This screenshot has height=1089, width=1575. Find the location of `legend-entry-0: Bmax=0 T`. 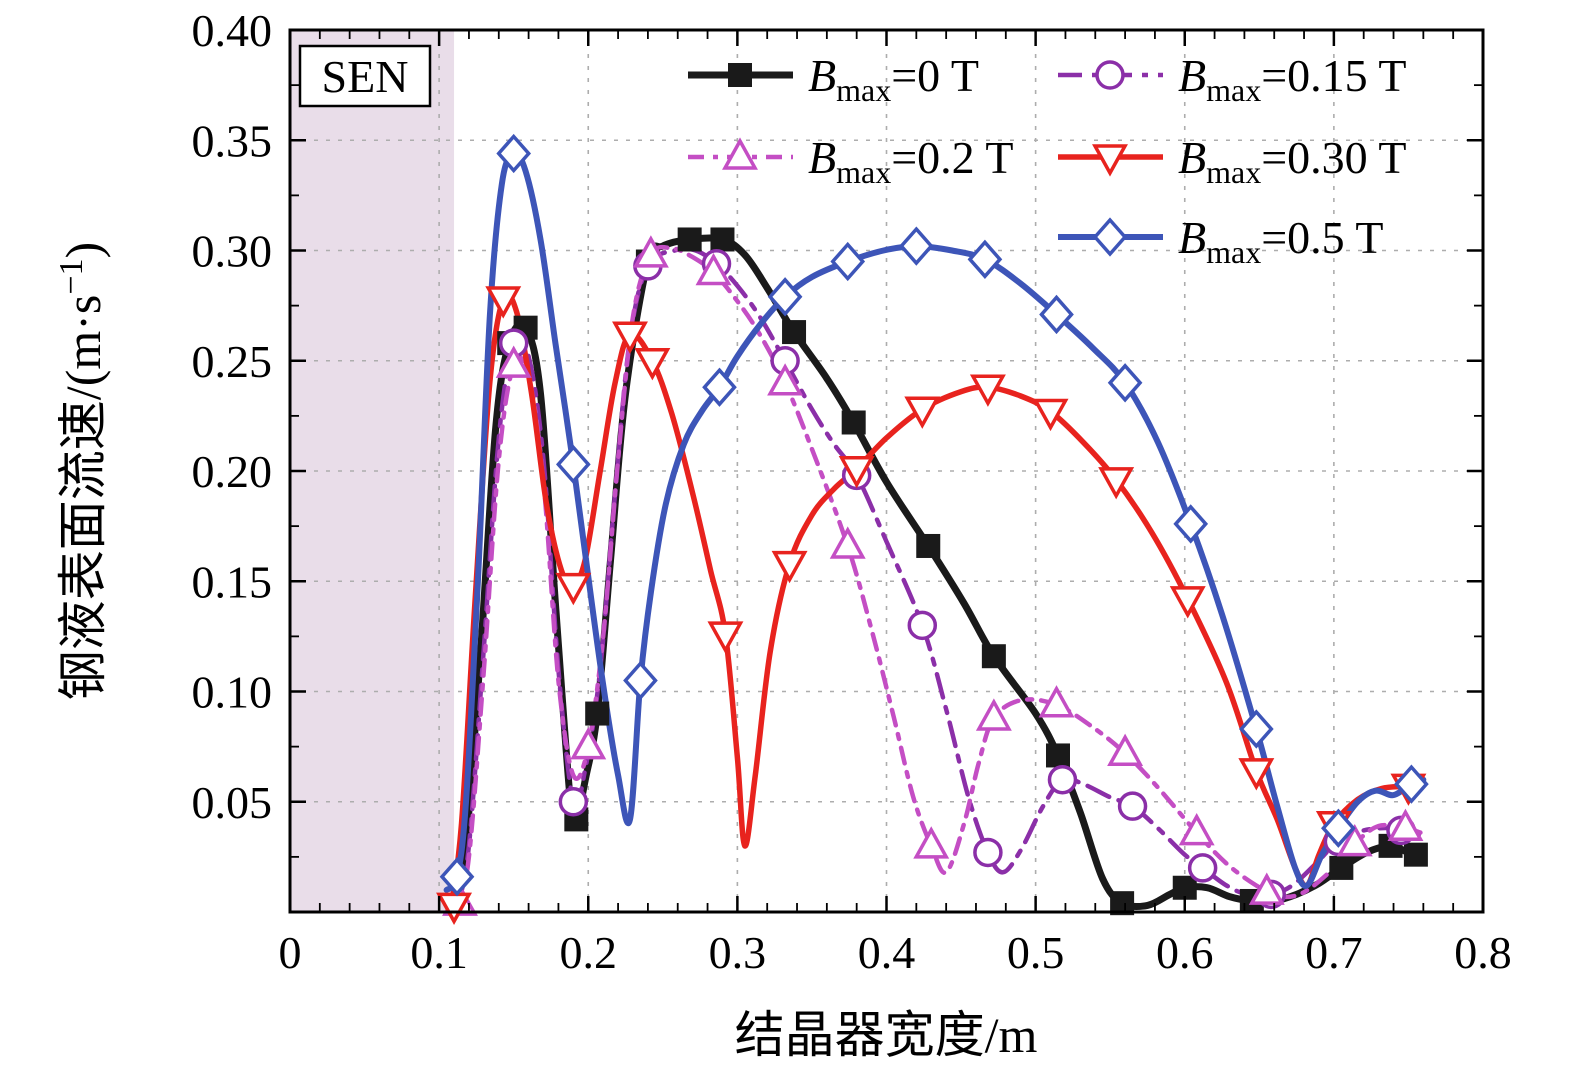

legend-entry-0: Bmax=0 T is located at coordinates (833, 79).